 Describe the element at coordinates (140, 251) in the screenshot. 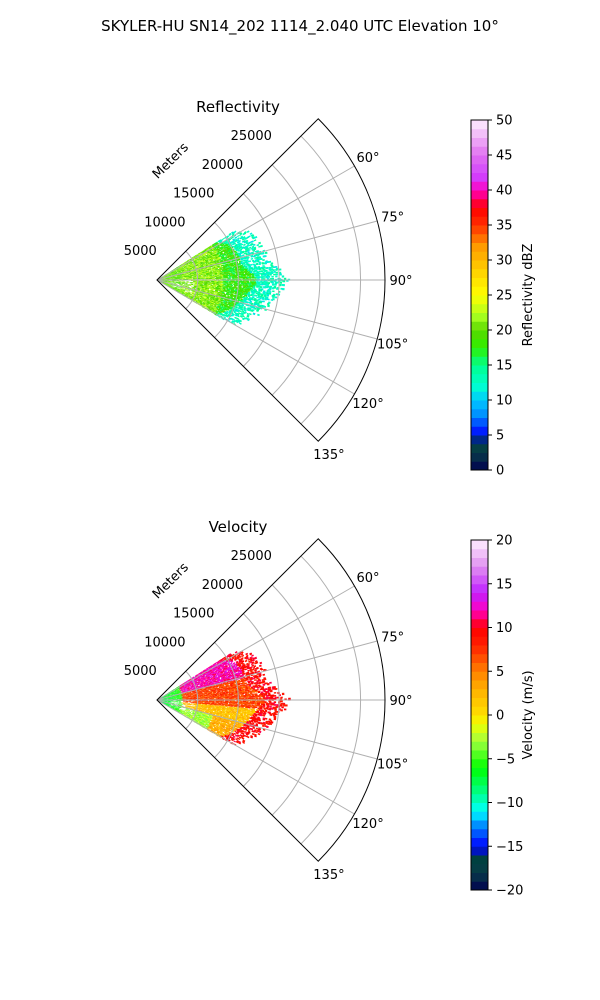

I see `reflectivity-r-tick-label: 5000` at that location.